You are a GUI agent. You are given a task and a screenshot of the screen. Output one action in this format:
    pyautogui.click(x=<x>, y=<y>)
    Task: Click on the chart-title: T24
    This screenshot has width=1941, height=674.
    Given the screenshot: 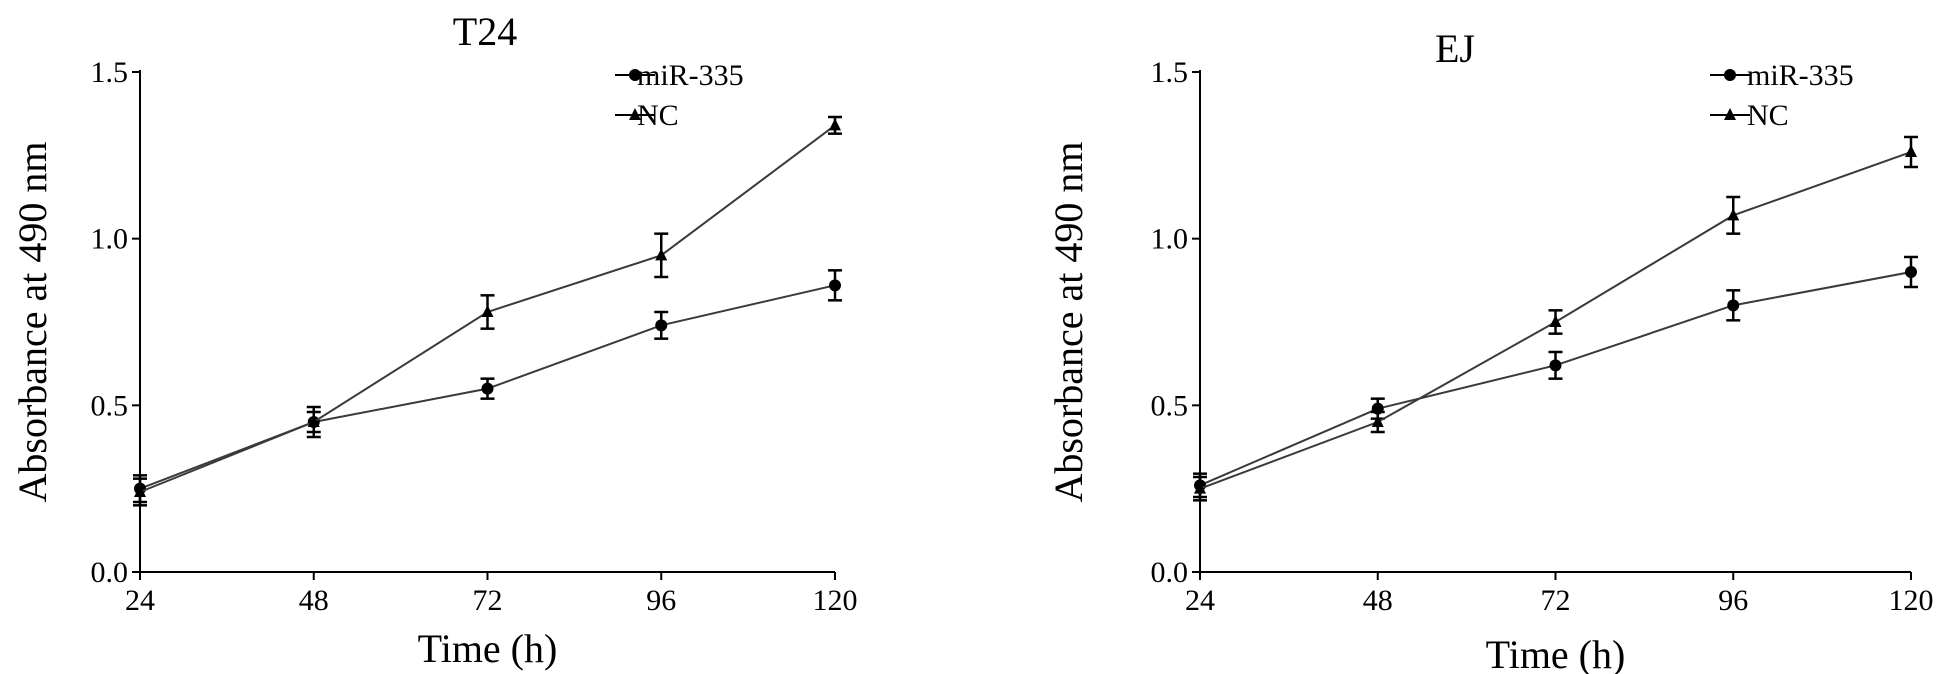 What is the action you would take?
    pyautogui.click(x=485, y=31)
    